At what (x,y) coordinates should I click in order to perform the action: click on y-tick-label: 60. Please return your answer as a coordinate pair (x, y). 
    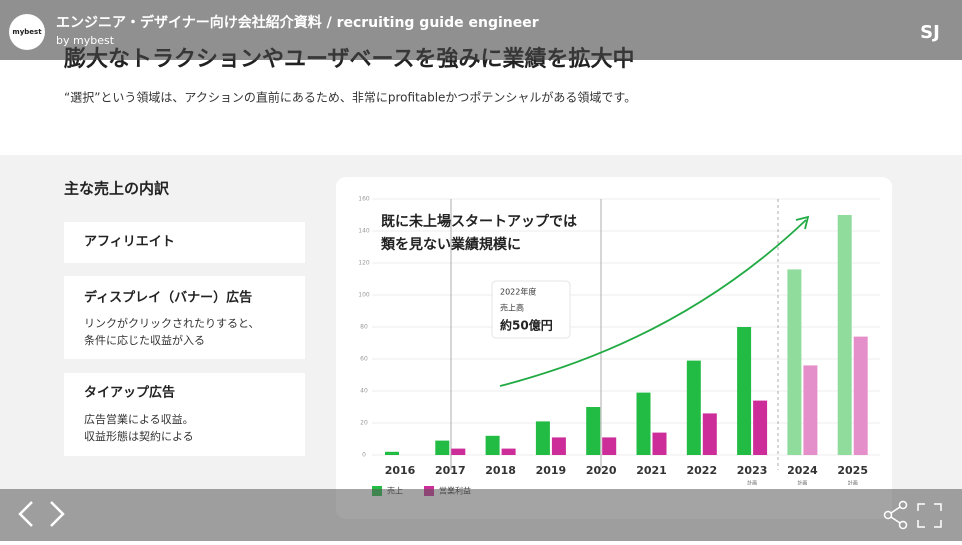
    Looking at the image, I should click on (364, 359).